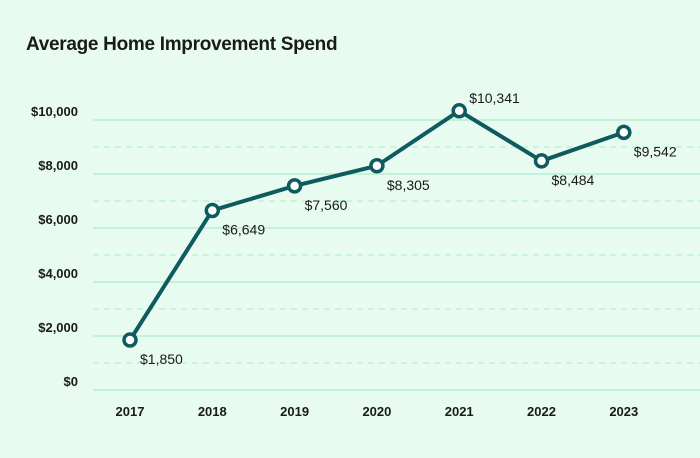 Image resolution: width=700 pixels, height=458 pixels. I want to click on x-tick-label: 2019, so click(294, 411).